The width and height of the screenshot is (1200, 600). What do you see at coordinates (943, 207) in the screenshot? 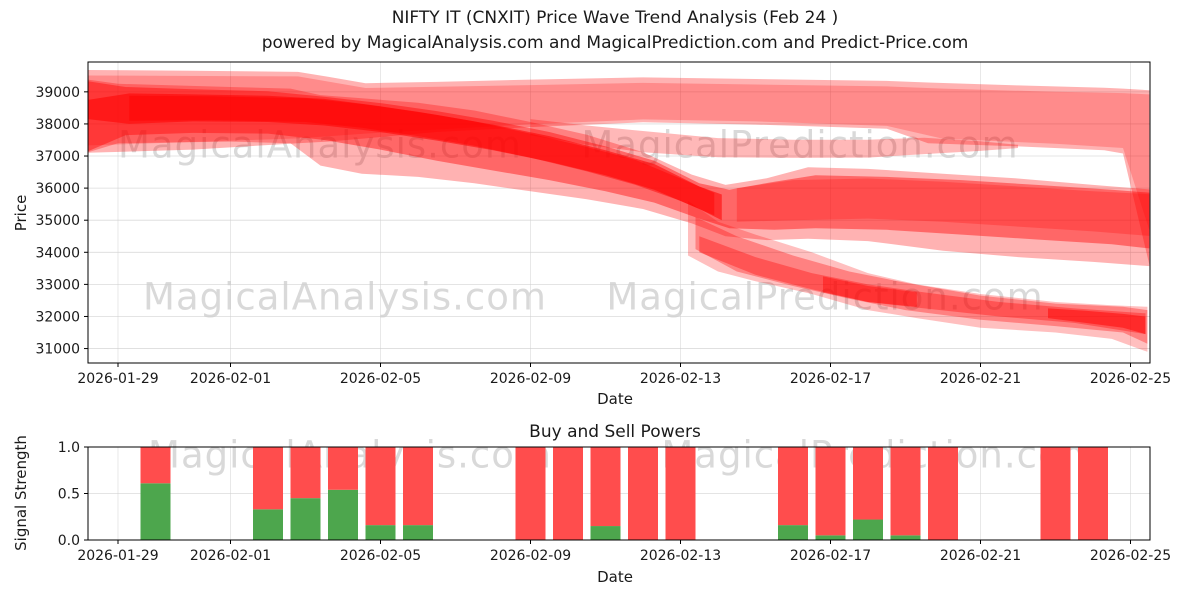
I see `price-band-middle-band-dark` at bounding box center [943, 207].